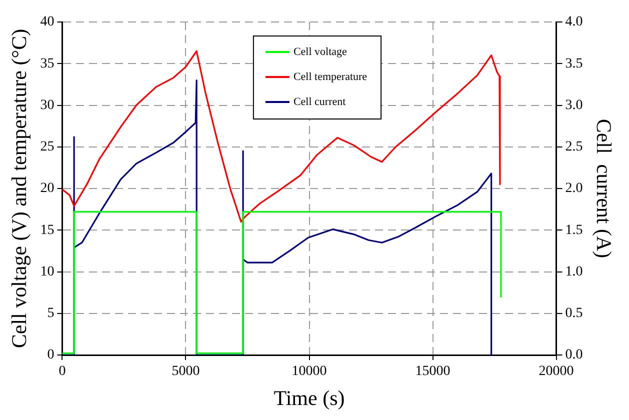  Describe the element at coordinates (47, 230) in the screenshot. I see `y-tick-label: 15` at that location.